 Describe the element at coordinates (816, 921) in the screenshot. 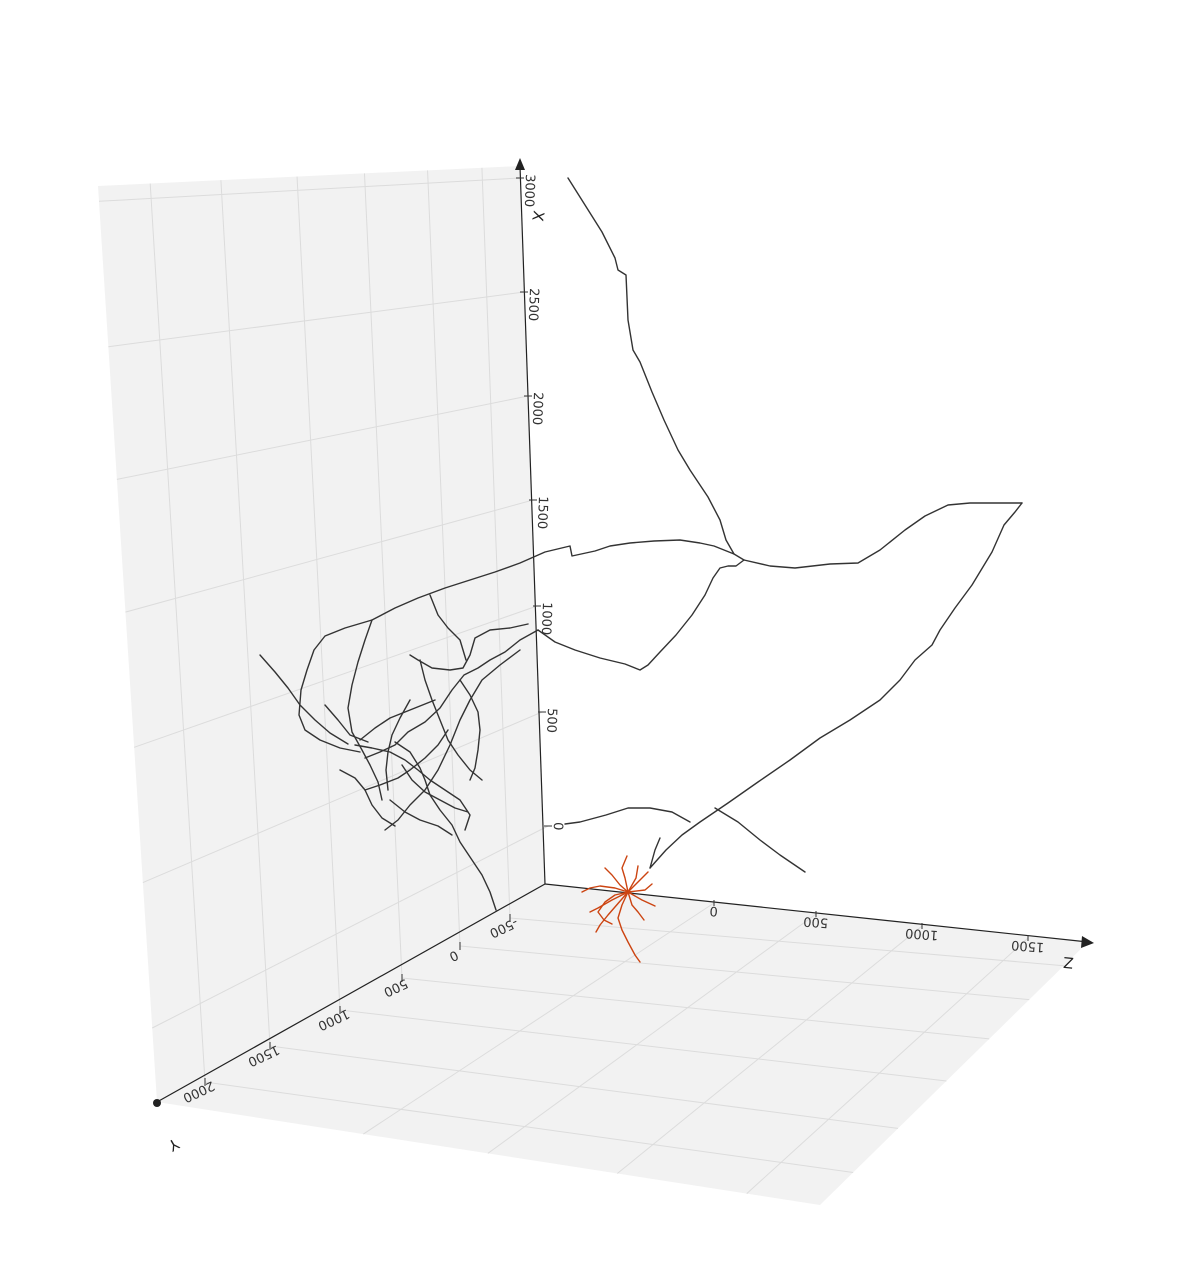

I see `z-tick-label: 500` at that location.